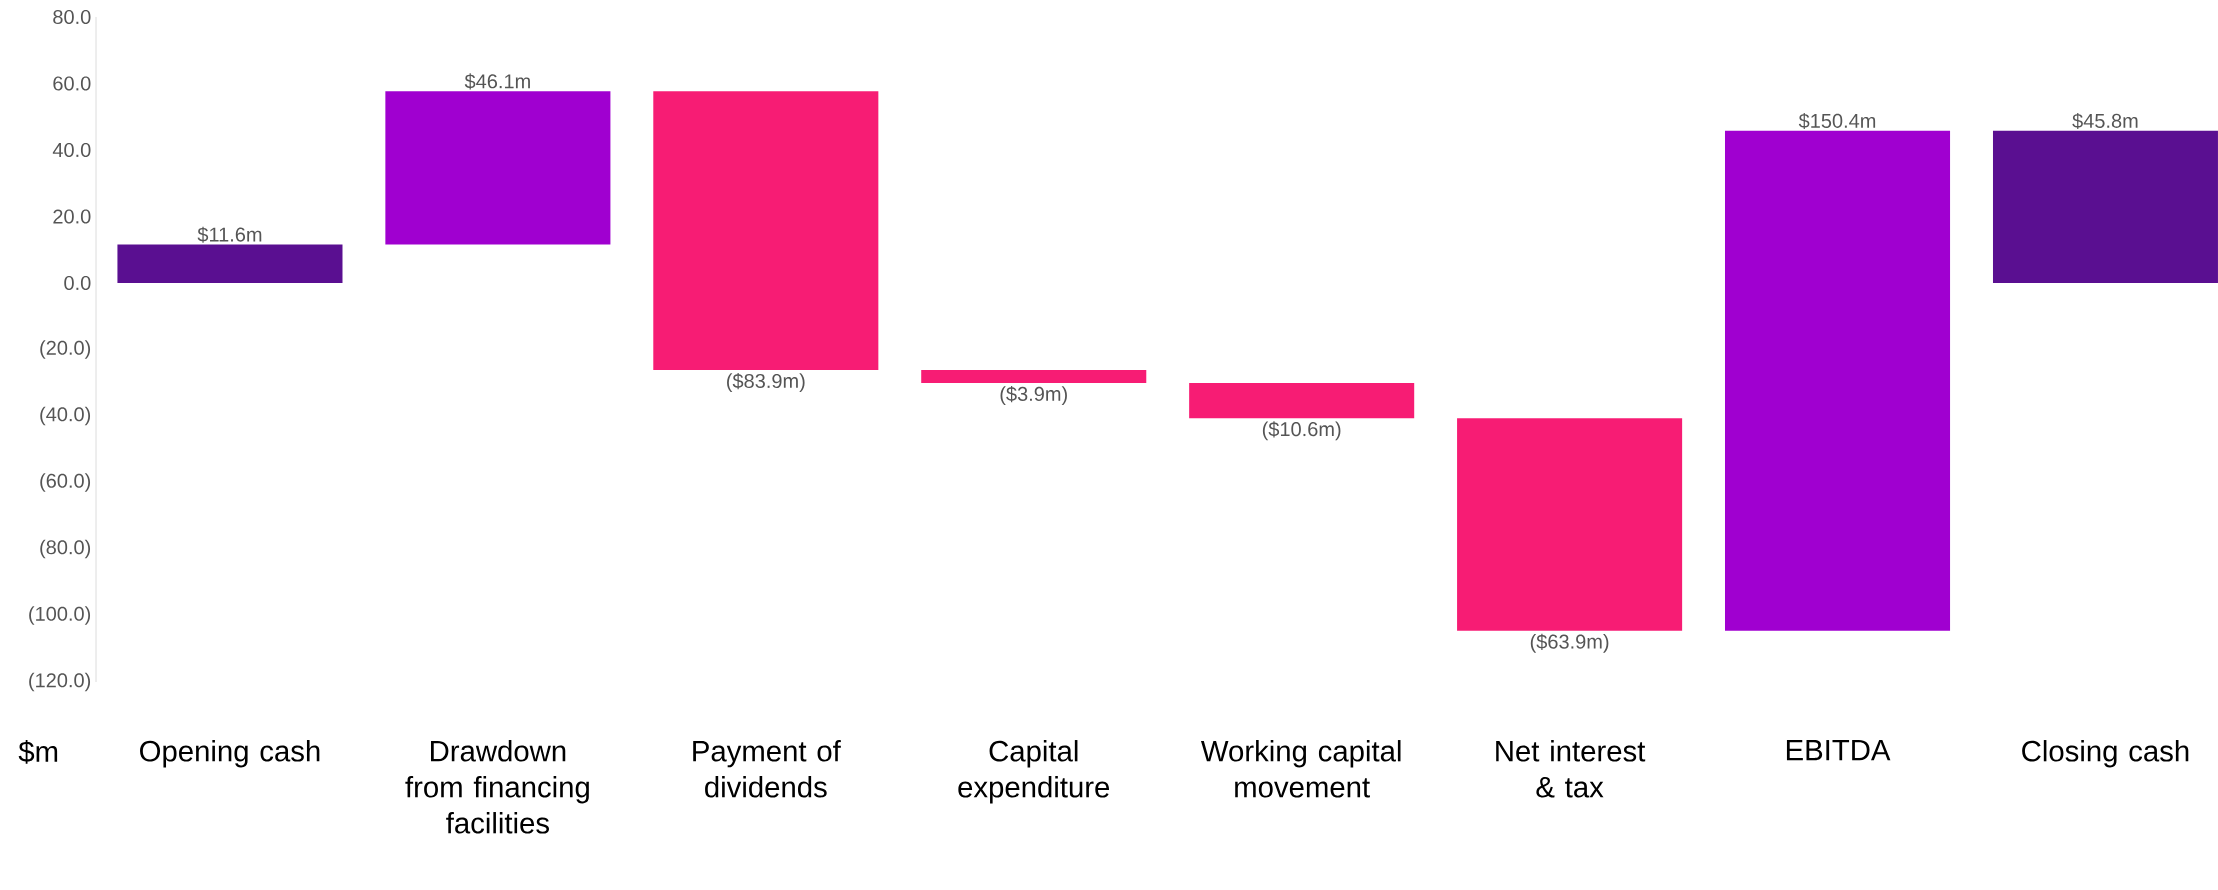 Image resolution: width=2218 pixels, height=890 pixels. Describe the element at coordinates (72, 216) in the screenshot. I see `y-tick-label: 20.0` at that location.